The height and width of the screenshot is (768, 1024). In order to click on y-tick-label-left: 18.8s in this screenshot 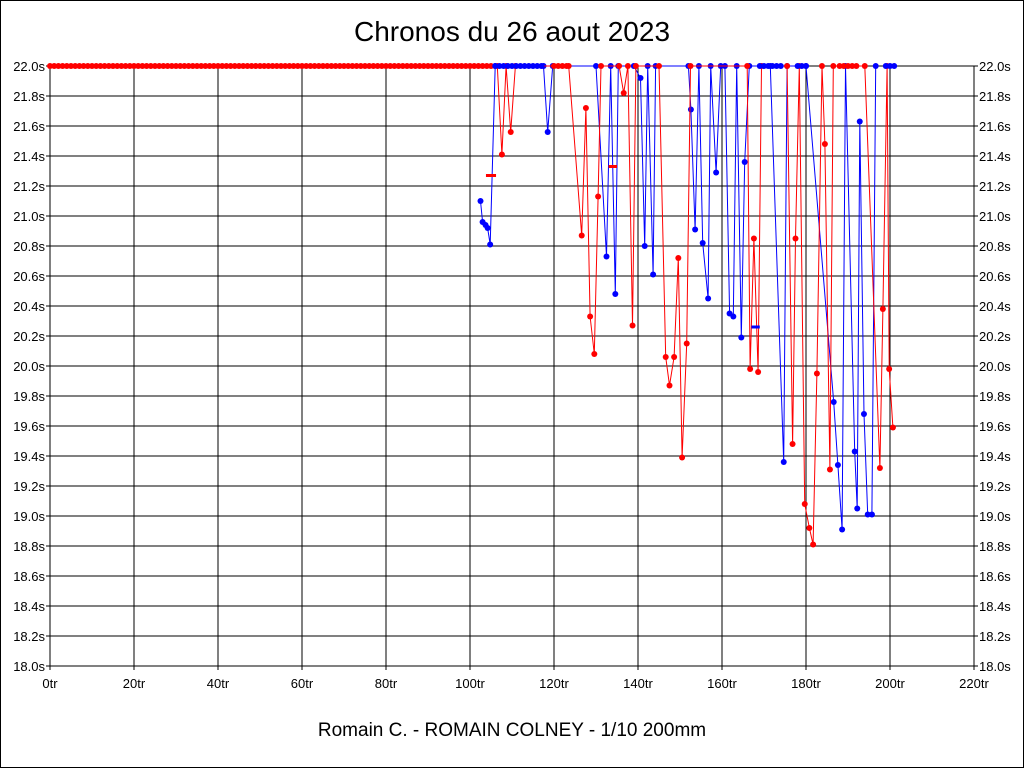, I will do `click(29, 546)`.